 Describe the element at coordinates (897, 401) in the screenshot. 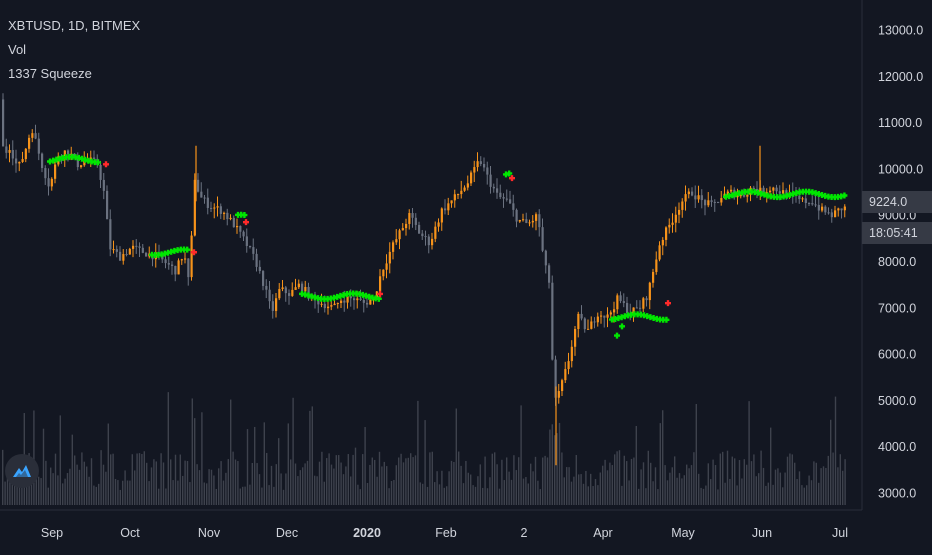

I see `y-tick-label: 5000.0` at that location.